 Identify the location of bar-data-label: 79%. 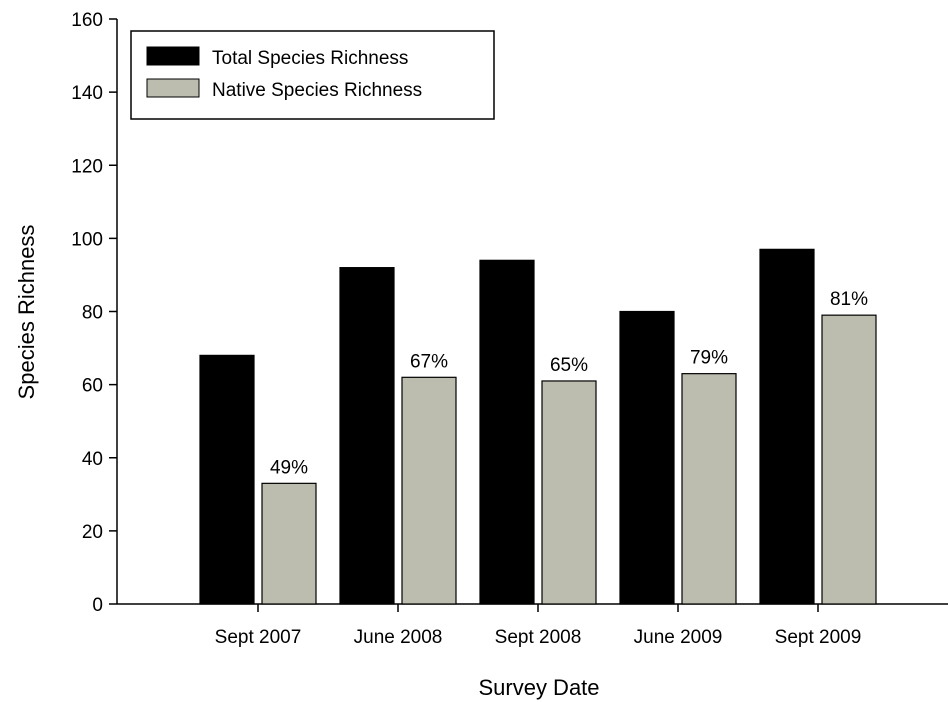
(709, 358).